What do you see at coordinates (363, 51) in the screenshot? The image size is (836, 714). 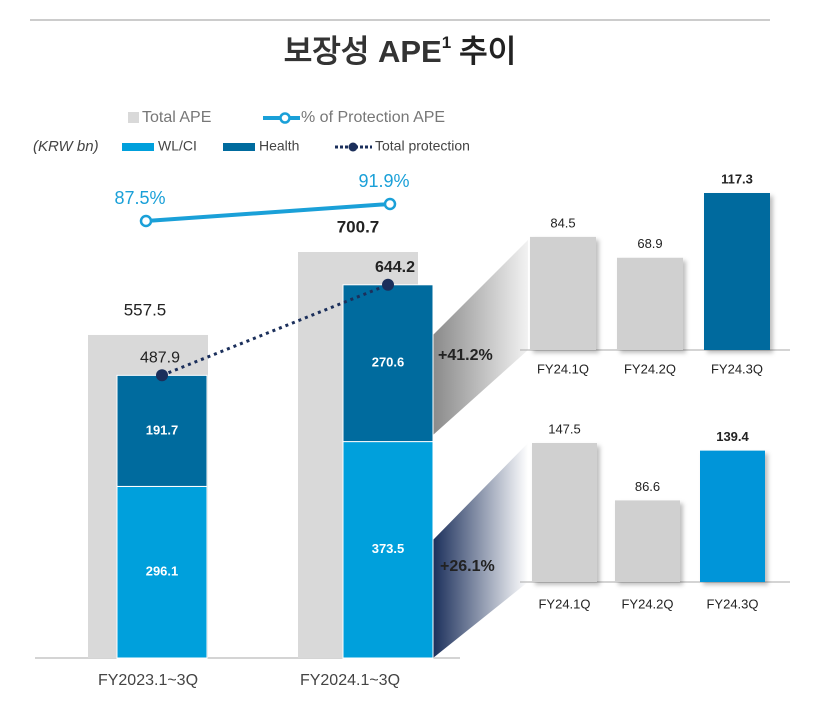 I see `title-main: 보장성 APE` at bounding box center [363, 51].